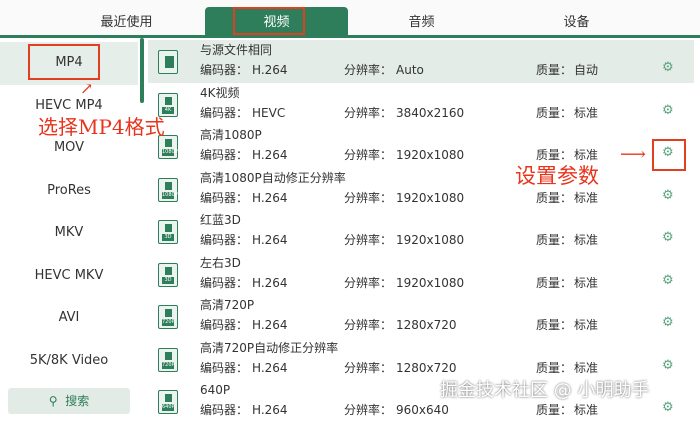 The image size is (700, 427). I want to click on sidebar-item-hevc-mkv: HEVC MKV, so click(69, 276).